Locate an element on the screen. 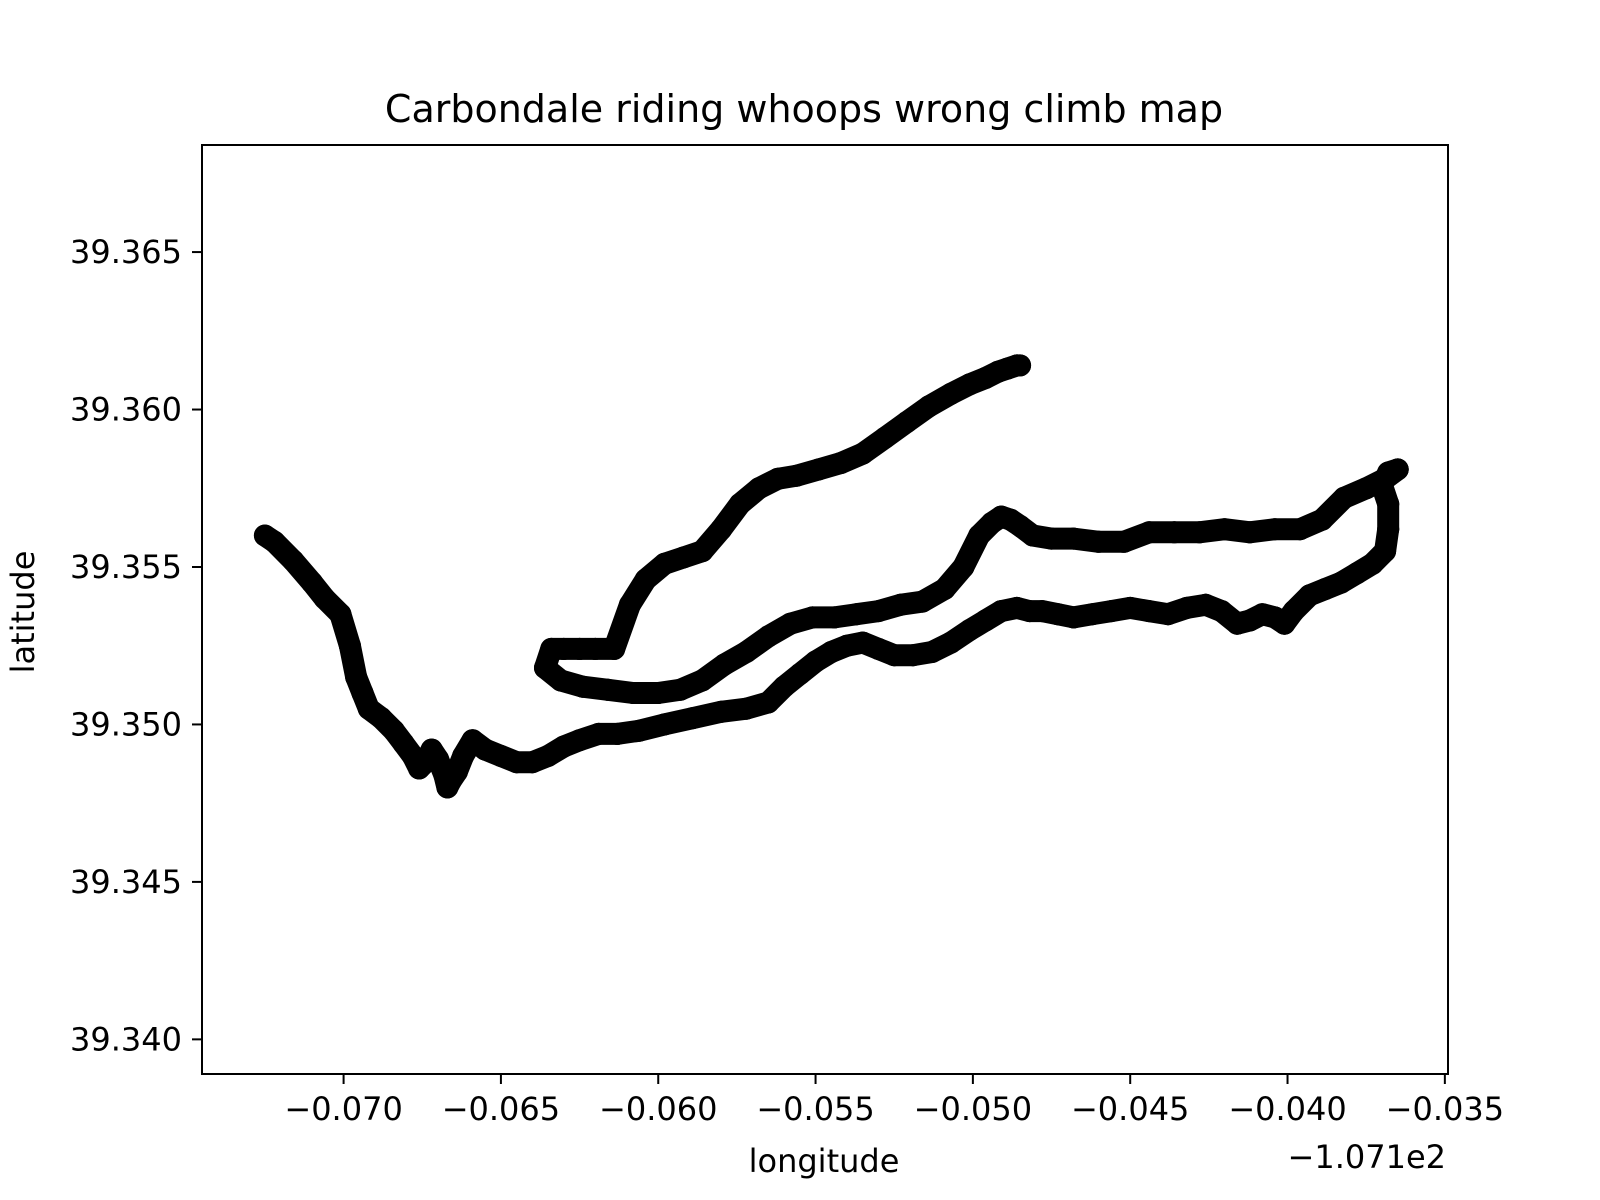 The height and width of the screenshot is (1200, 1600). x-tick-label: −0.045 is located at coordinates (1130, 1109).